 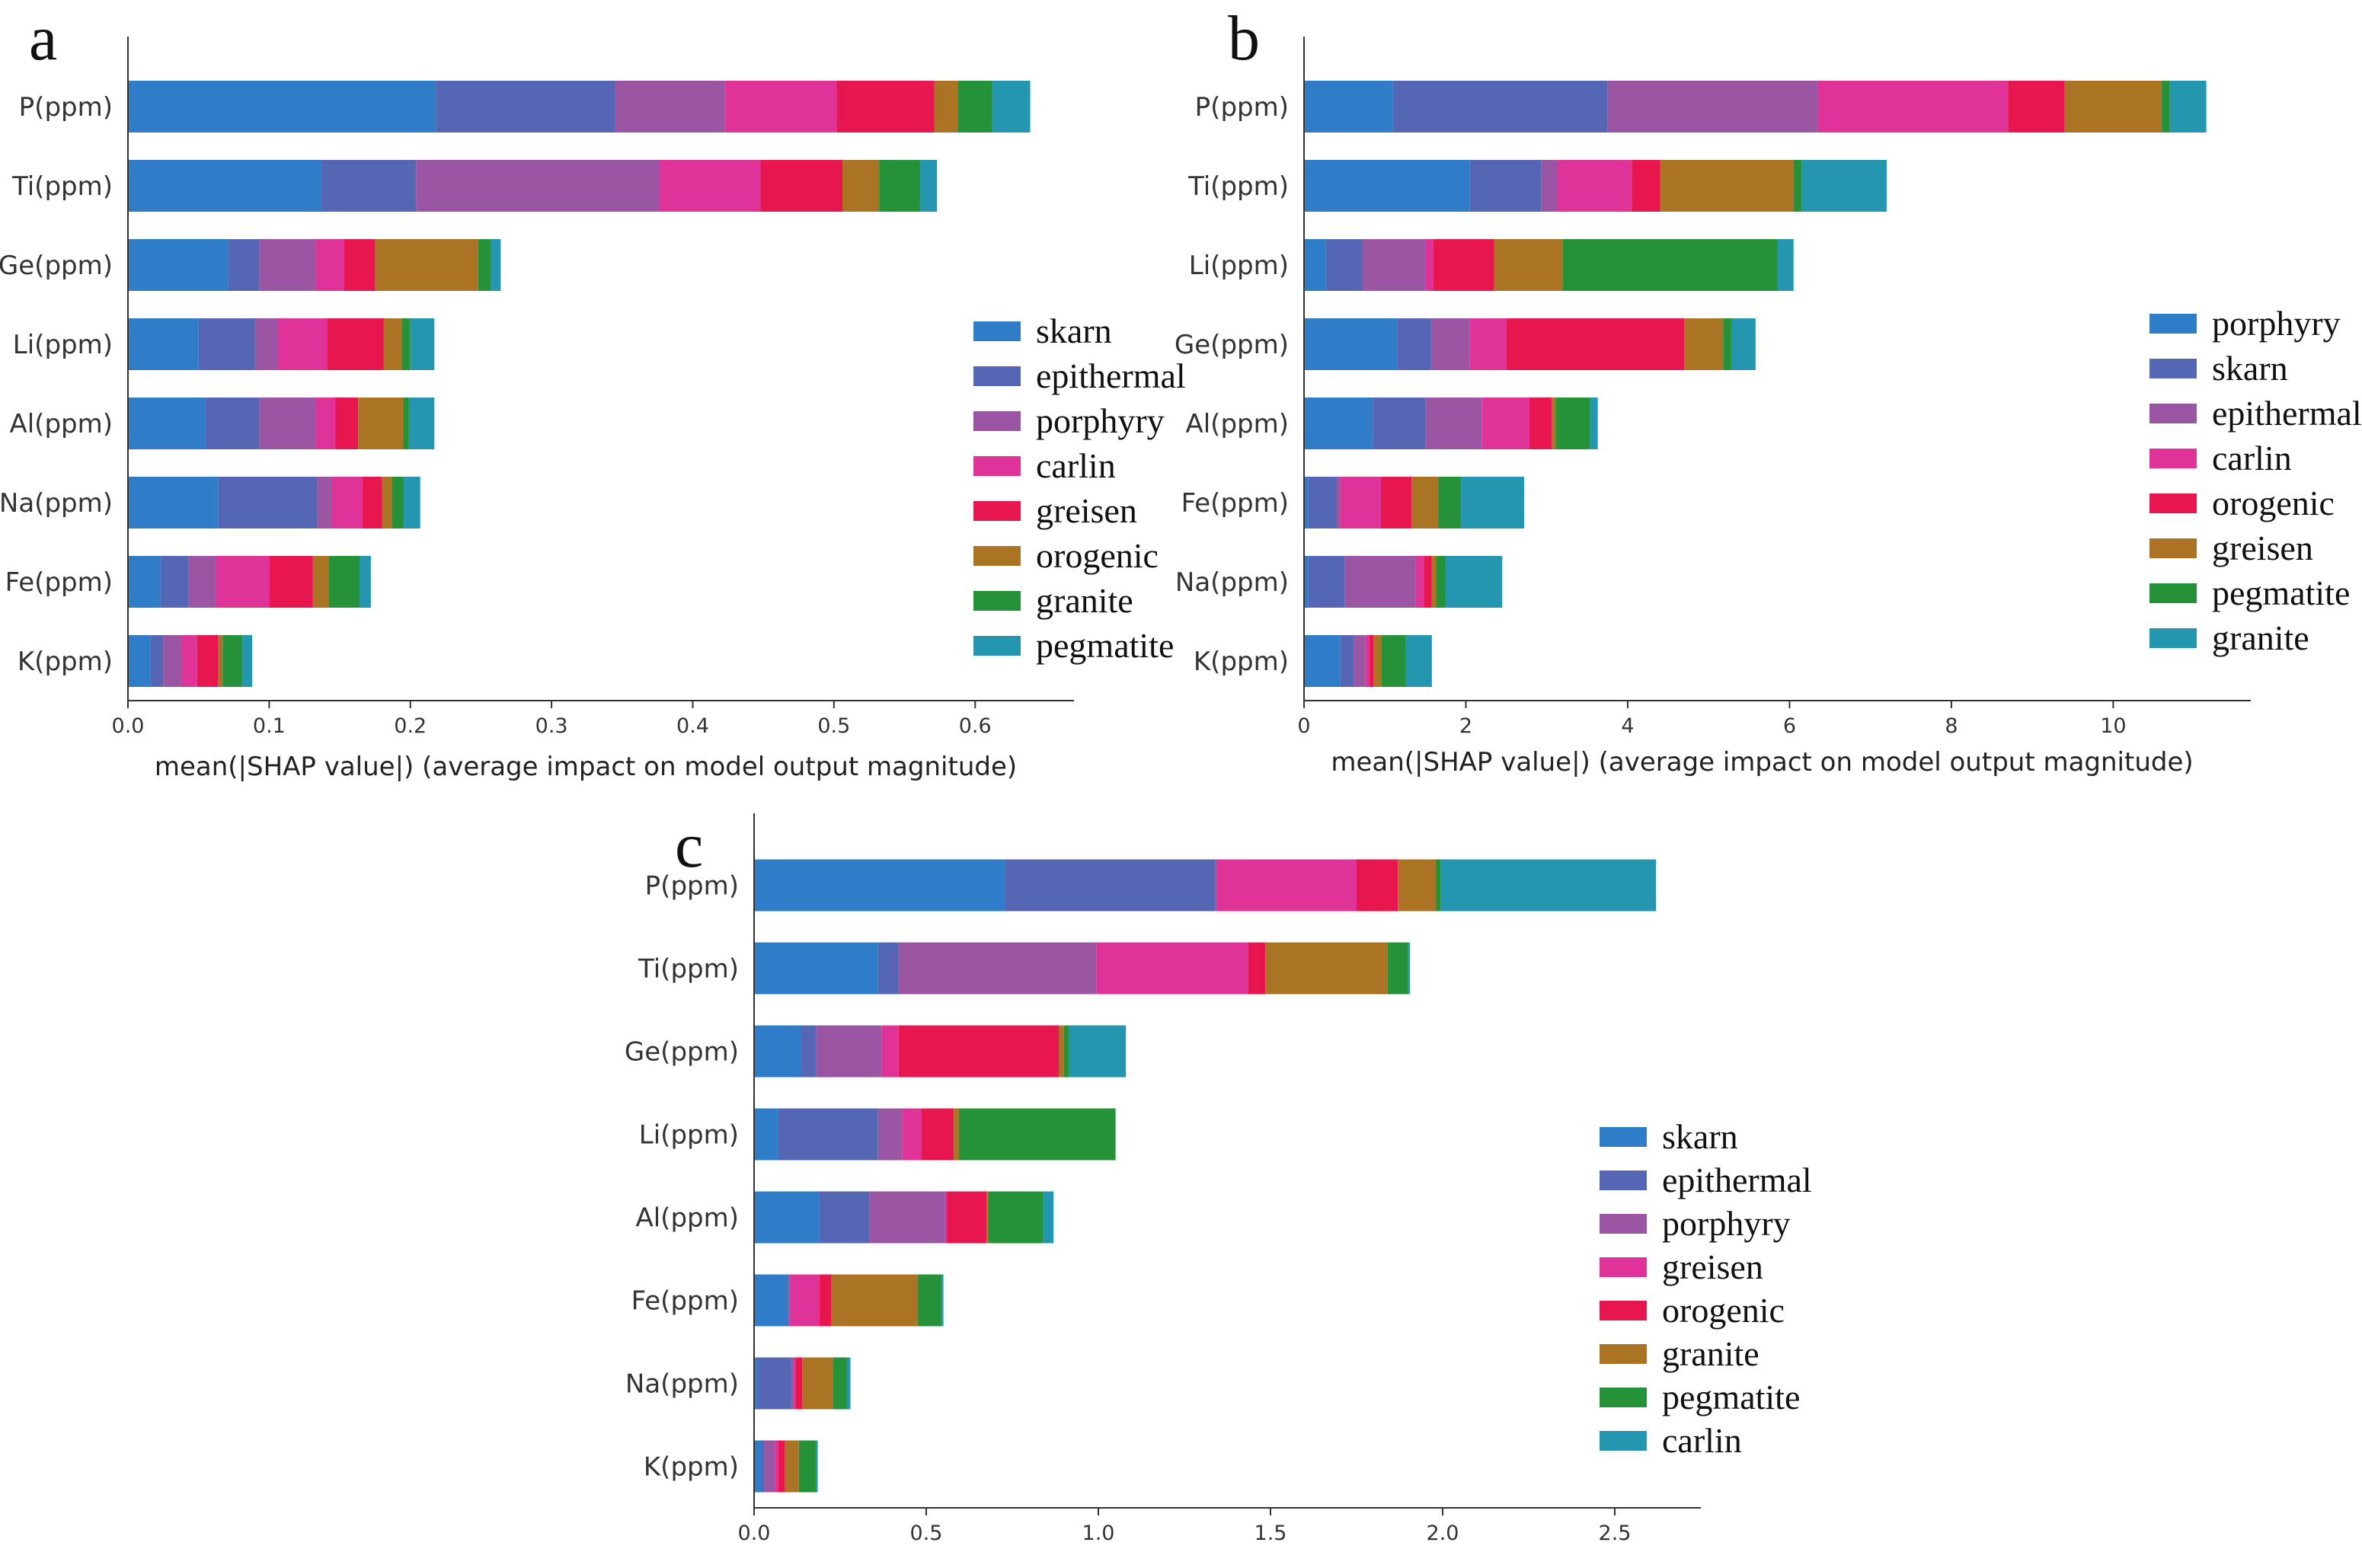 I want to click on bar-segment-greisen-nappm, so click(x=372, y=503).